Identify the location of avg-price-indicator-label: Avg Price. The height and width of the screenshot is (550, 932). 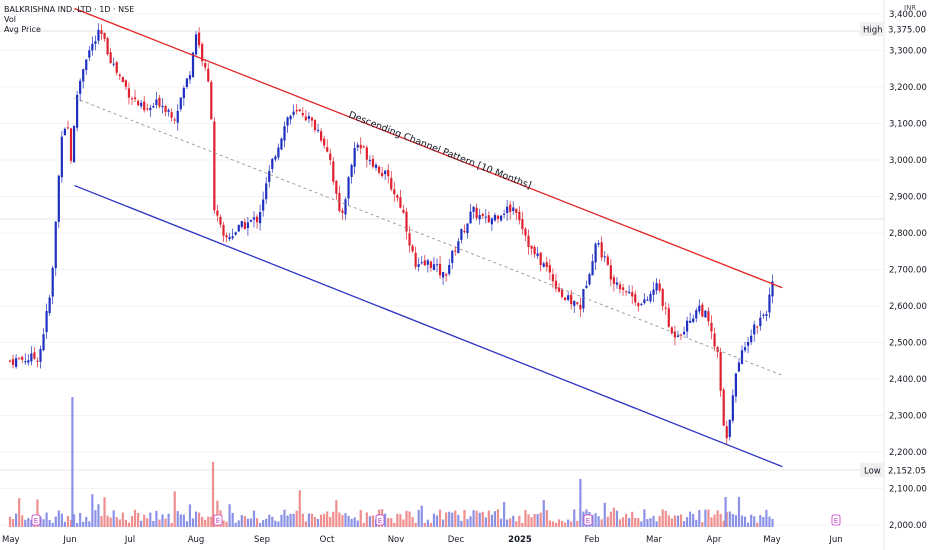
(22, 29).